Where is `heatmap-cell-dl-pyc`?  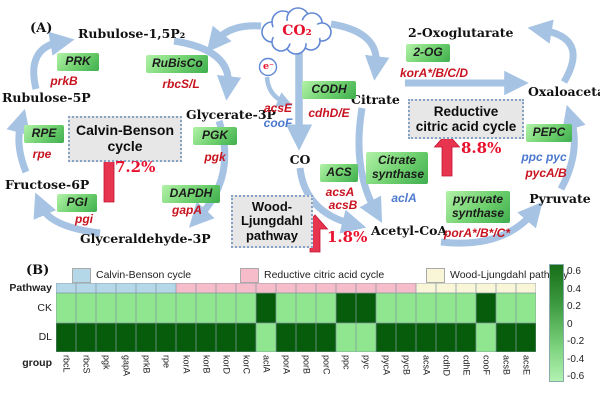 heatmap-cell-dl-pyc is located at coordinates (366, 337).